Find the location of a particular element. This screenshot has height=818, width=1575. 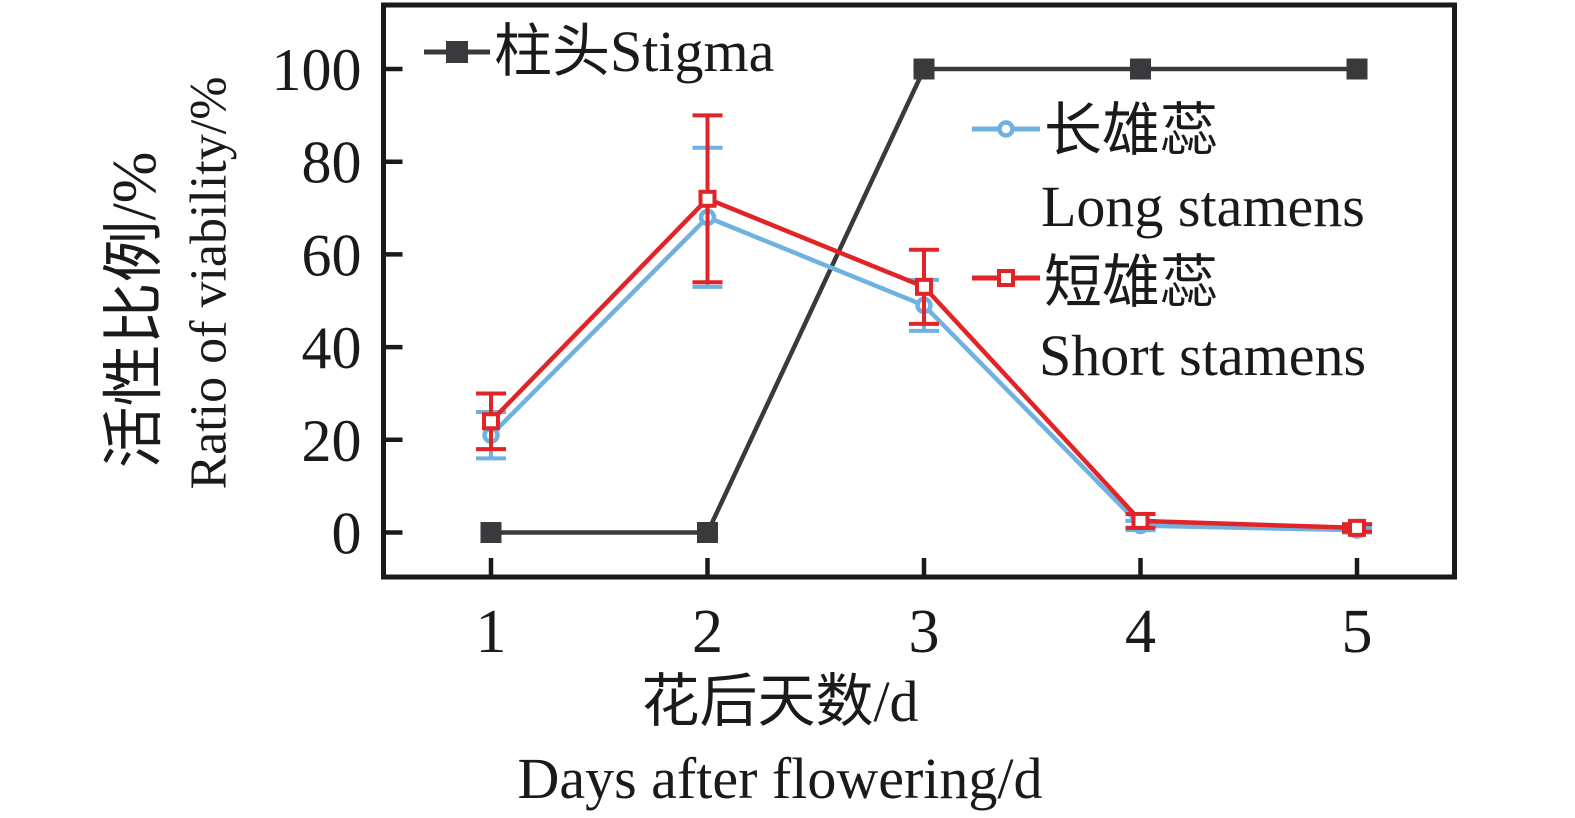

stigma-legend-square-icon is located at coordinates (457, 52).